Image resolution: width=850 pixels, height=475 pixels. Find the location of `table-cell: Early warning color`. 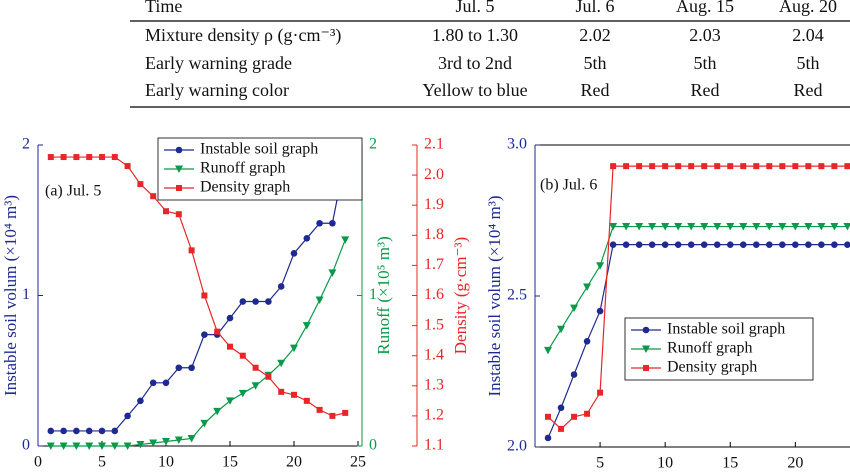

table-cell: Early warning color is located at coordinates (217, 90).